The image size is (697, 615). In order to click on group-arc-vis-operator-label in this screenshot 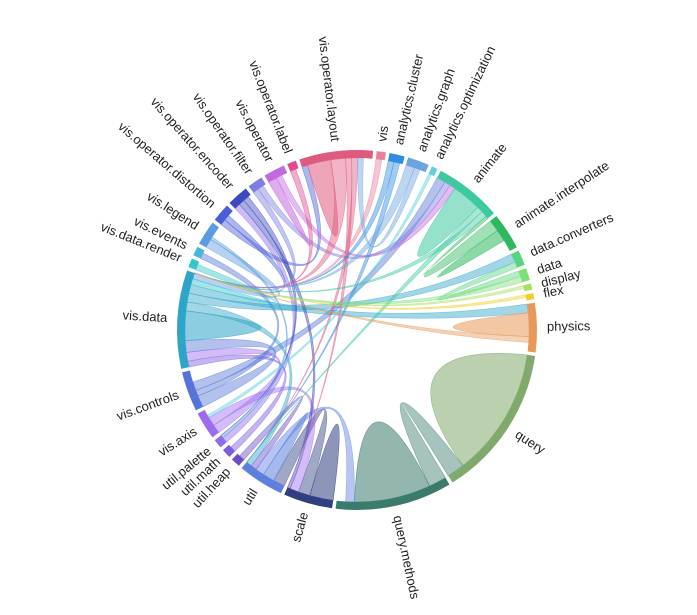, I will do `click(293, 166)`.